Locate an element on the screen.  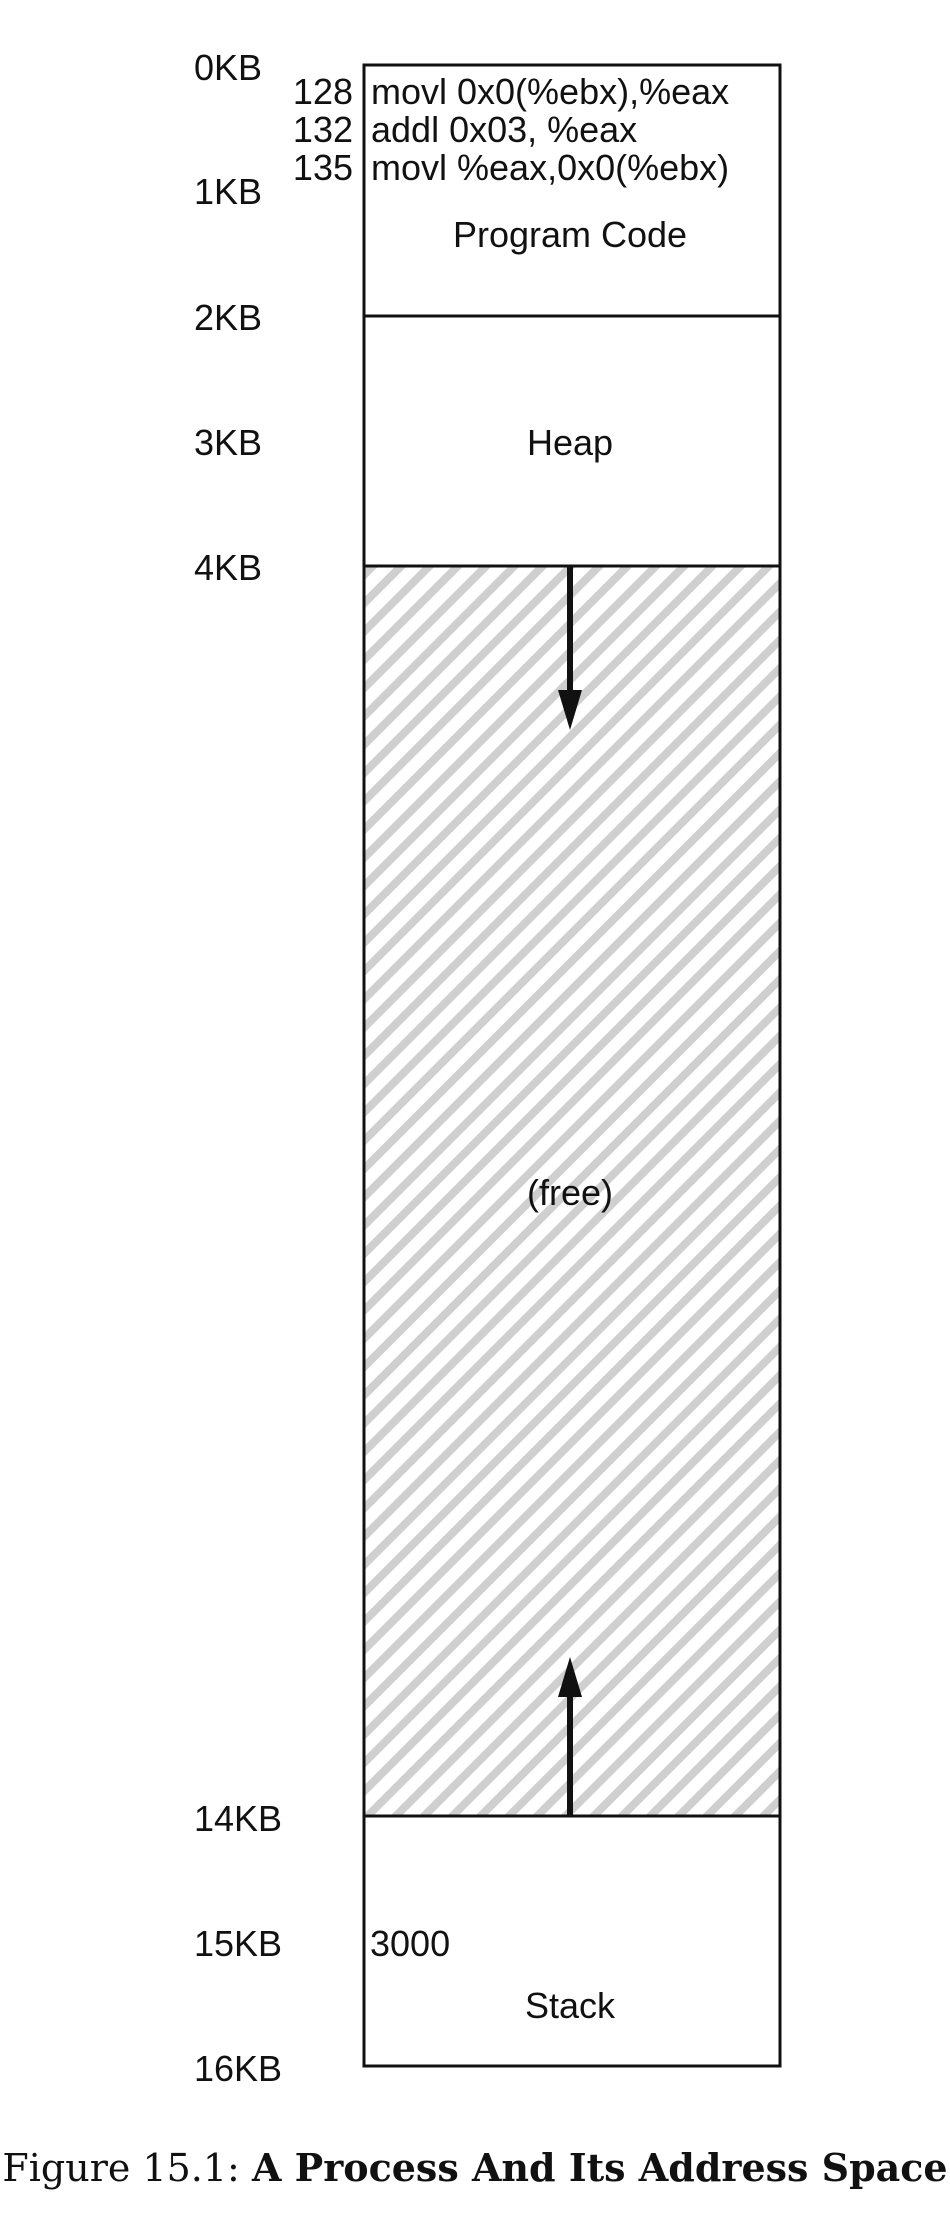
free-region: (free) is located at coordinates (570, 1191).